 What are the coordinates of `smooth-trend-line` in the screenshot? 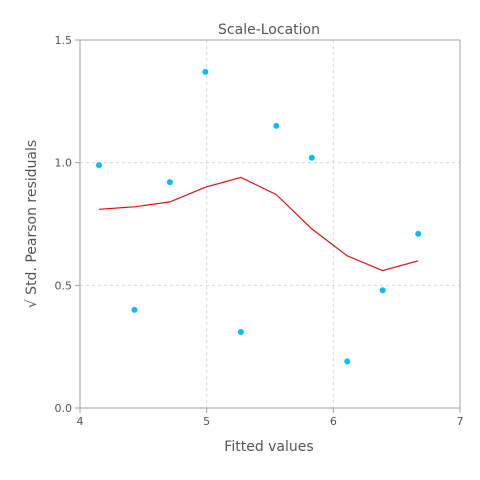 It's located at (258, 224).